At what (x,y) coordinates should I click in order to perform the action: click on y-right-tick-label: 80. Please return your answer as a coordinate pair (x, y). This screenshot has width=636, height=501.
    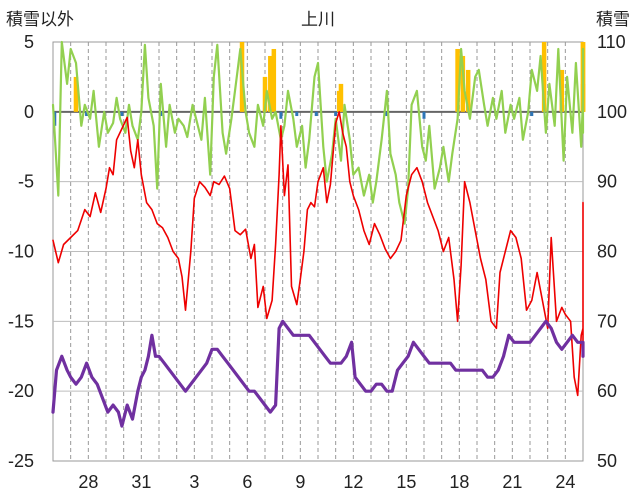
    Looking at the image, I should click on (607, 252).